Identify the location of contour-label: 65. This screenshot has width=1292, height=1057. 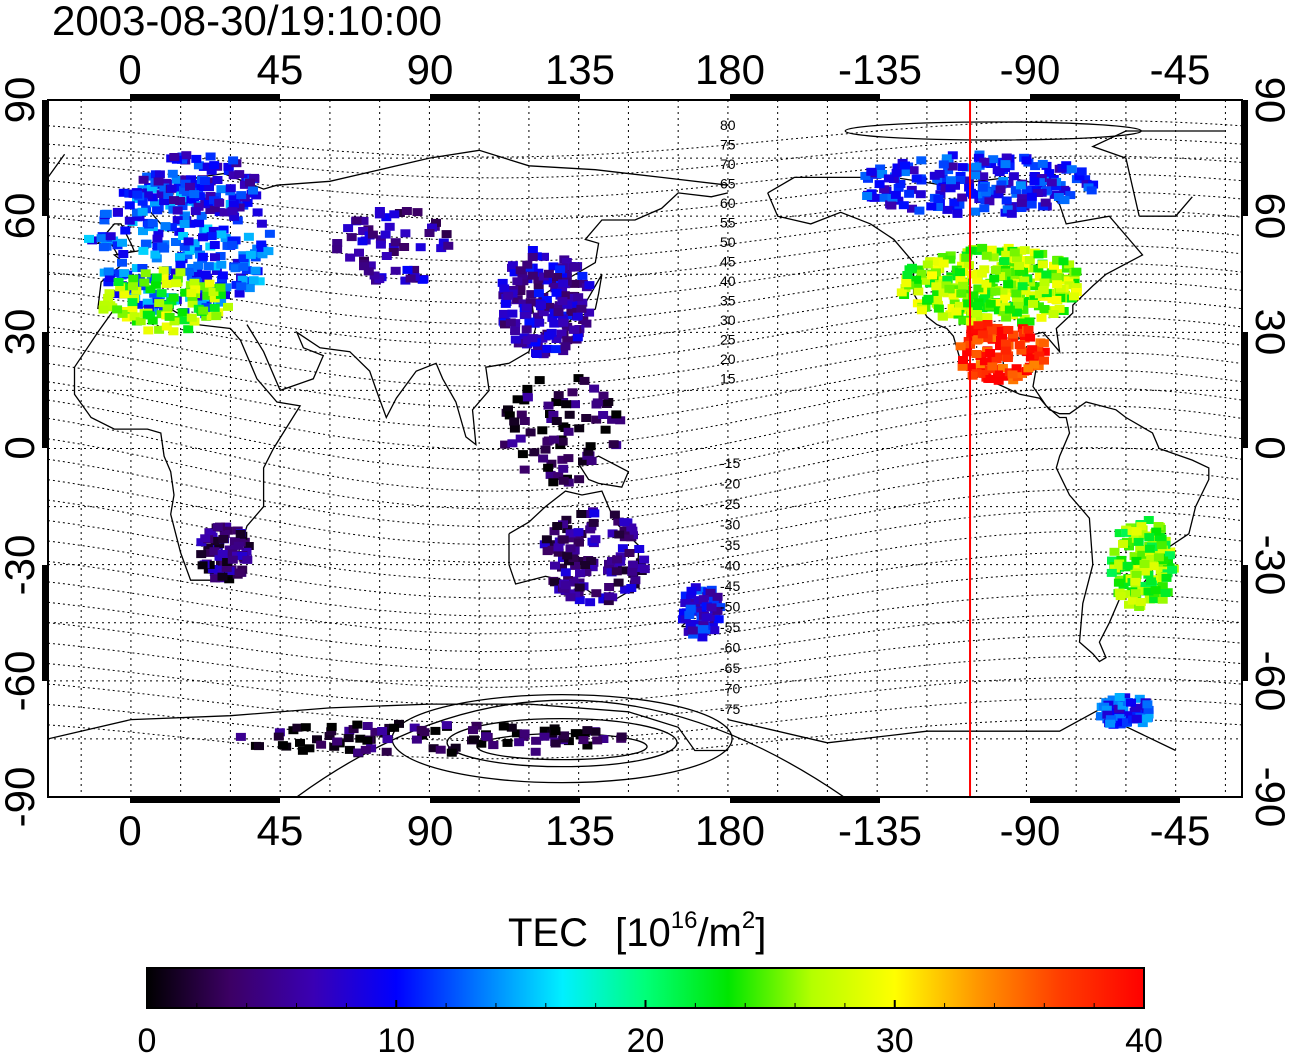
(728, 184).